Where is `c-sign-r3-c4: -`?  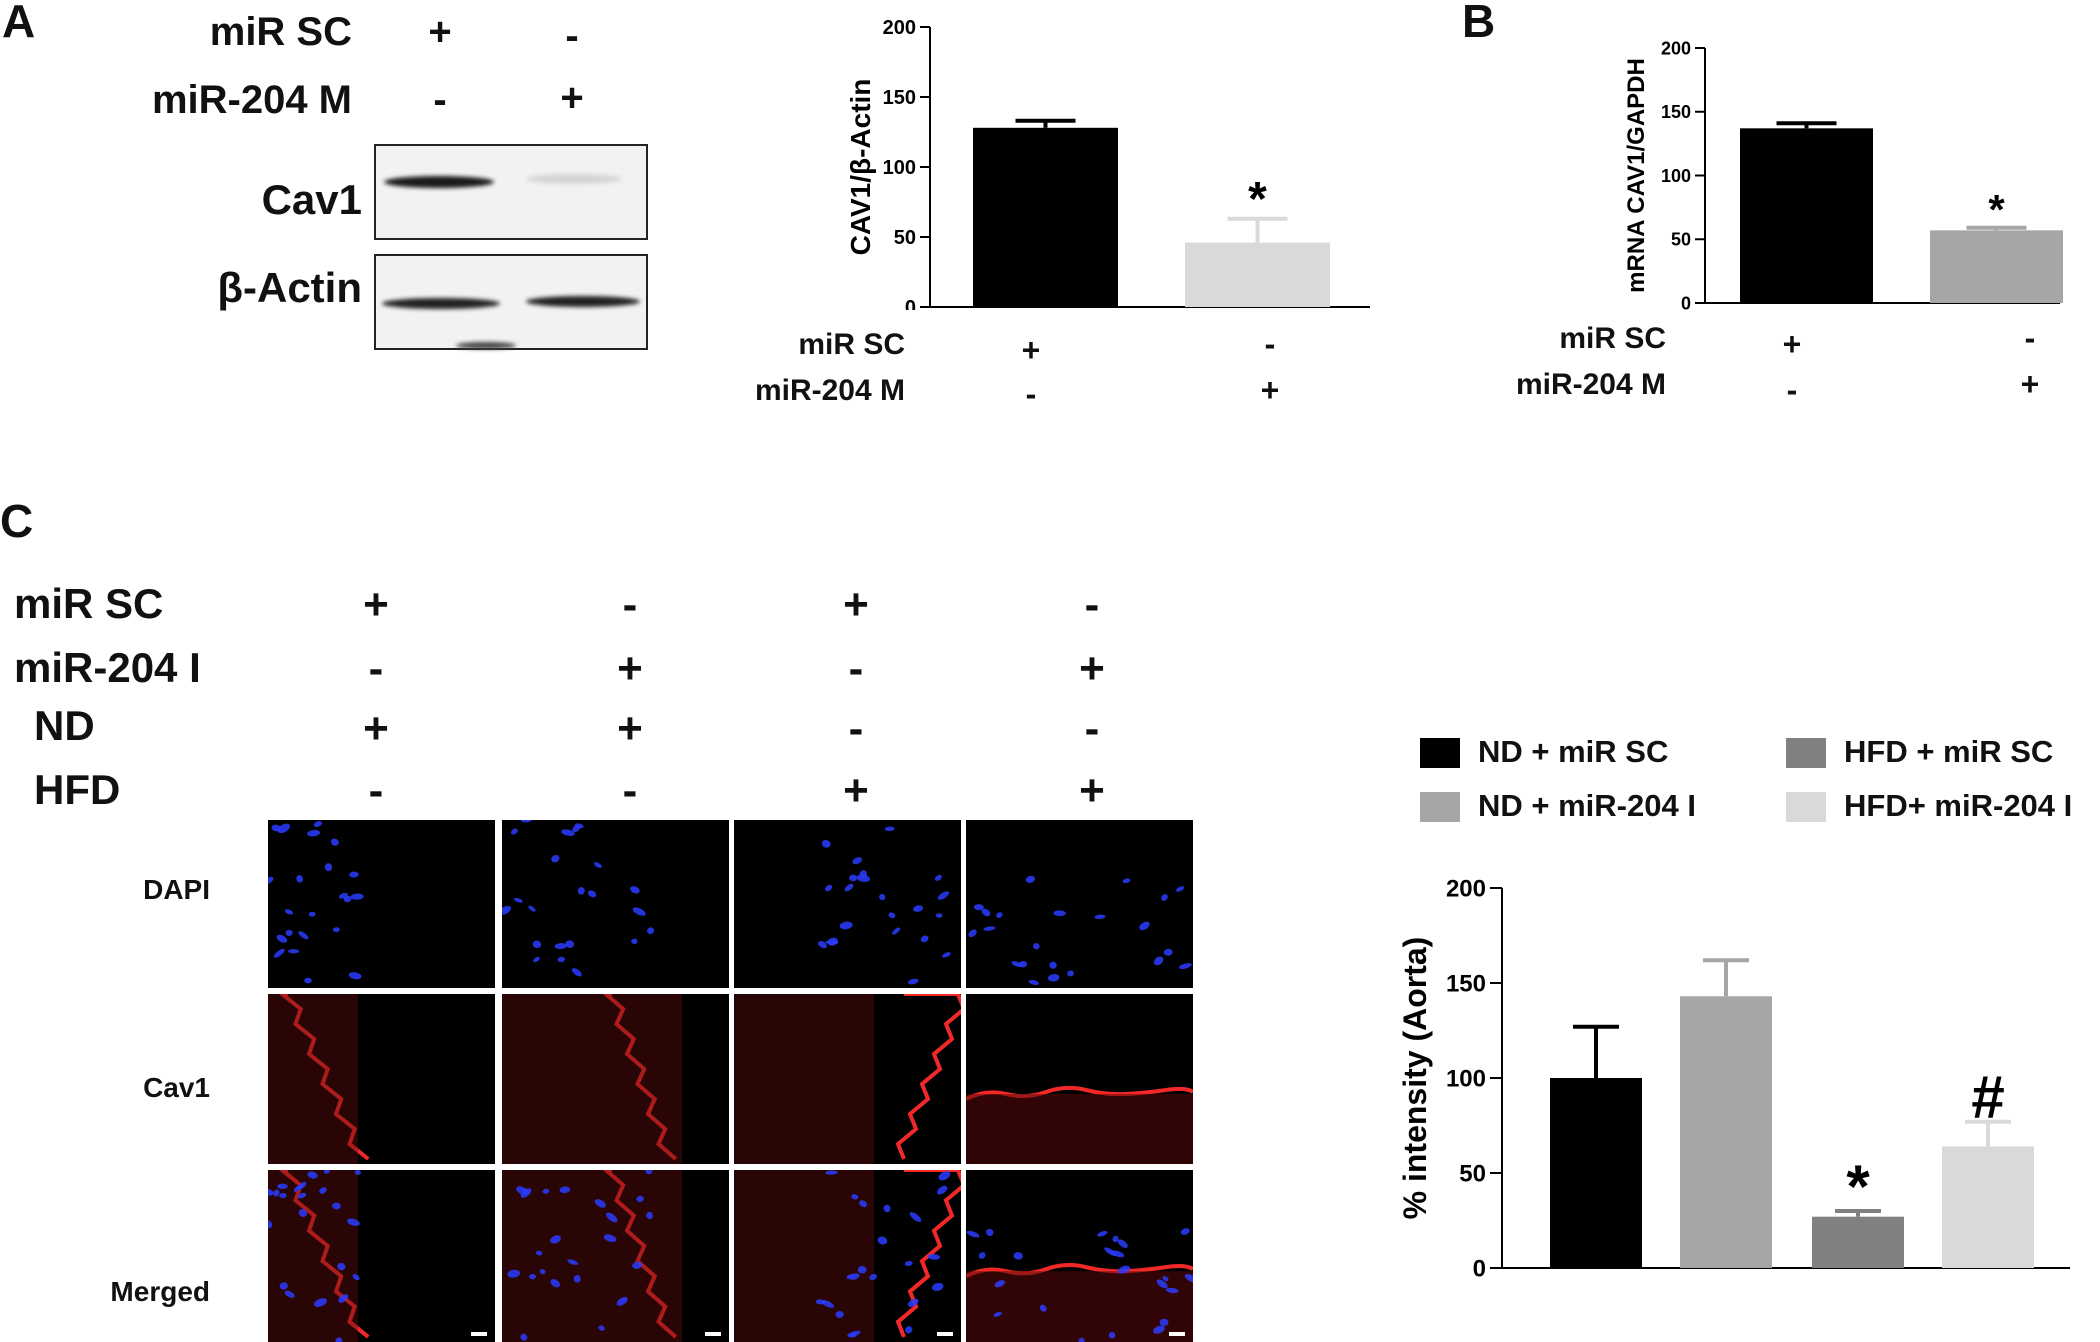 c-sign-r3-c4: - is located at coordinates (1092, 728).